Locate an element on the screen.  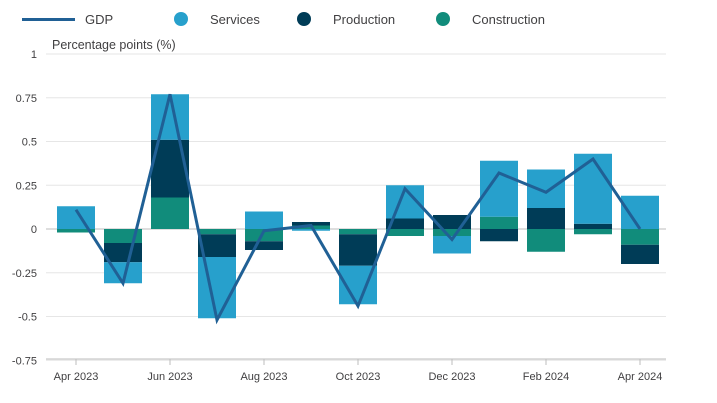
bar-construction-apr-2023 is located at coordinates (76, 231).